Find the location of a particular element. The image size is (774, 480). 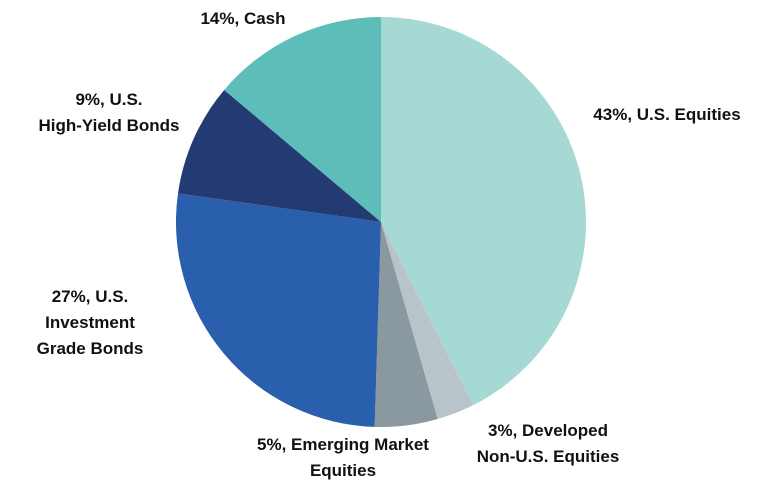

label-line: 9%, U.S. is located at coordinates (108, 99).